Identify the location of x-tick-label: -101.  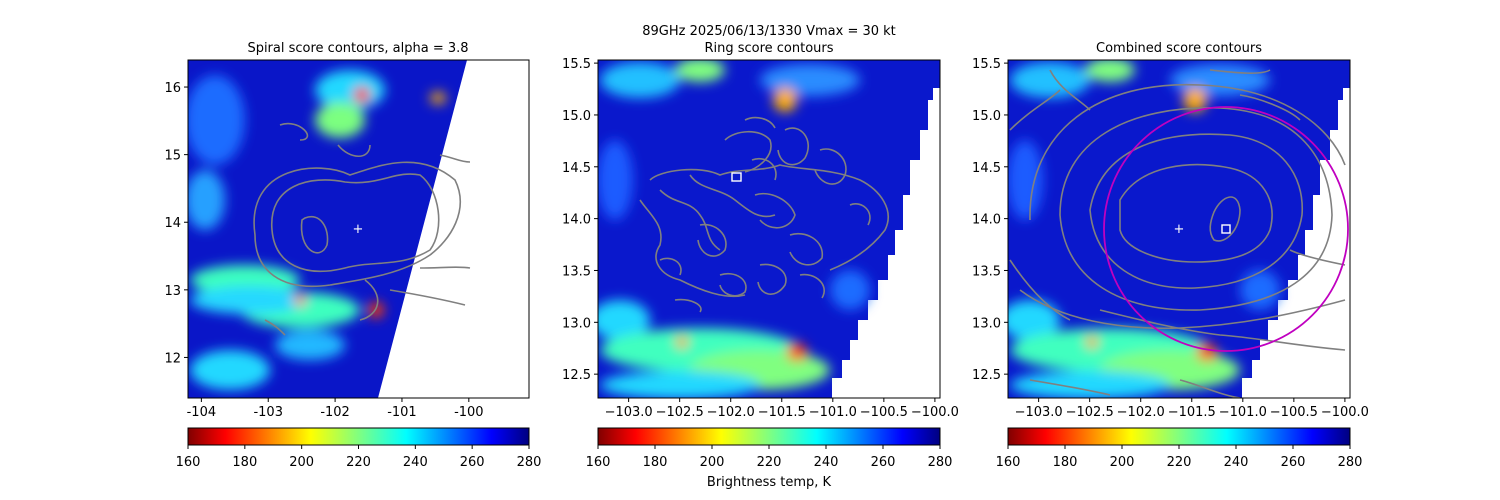
(402, 412).